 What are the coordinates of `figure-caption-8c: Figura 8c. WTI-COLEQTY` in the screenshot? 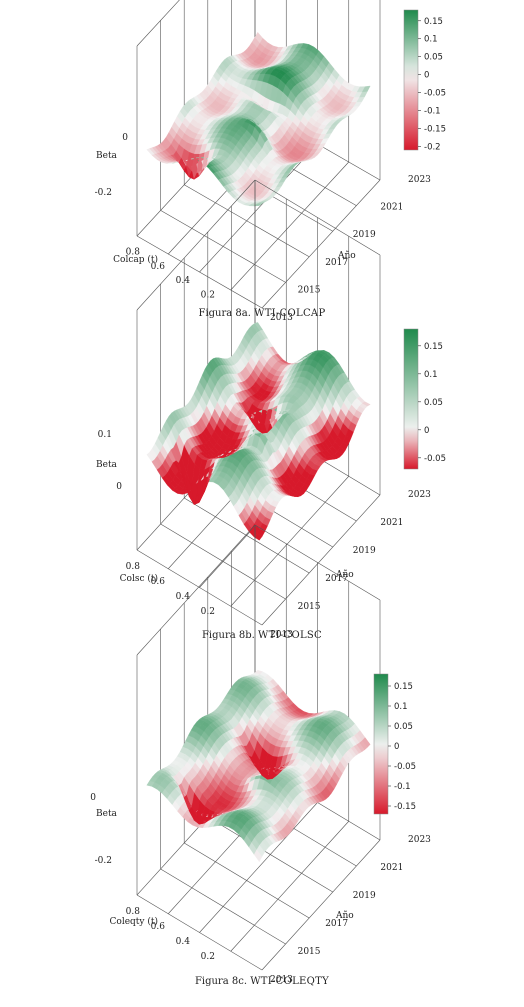 It's located at (262, 981).